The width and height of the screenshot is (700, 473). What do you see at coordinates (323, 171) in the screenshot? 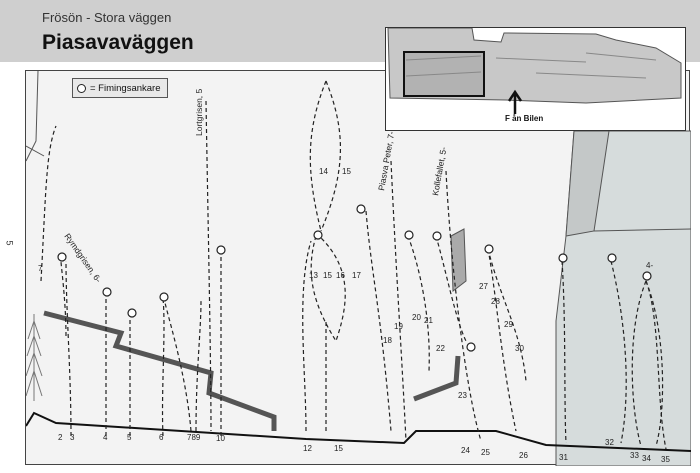
I see `route-number: 14` at bounding box center [323, 171].